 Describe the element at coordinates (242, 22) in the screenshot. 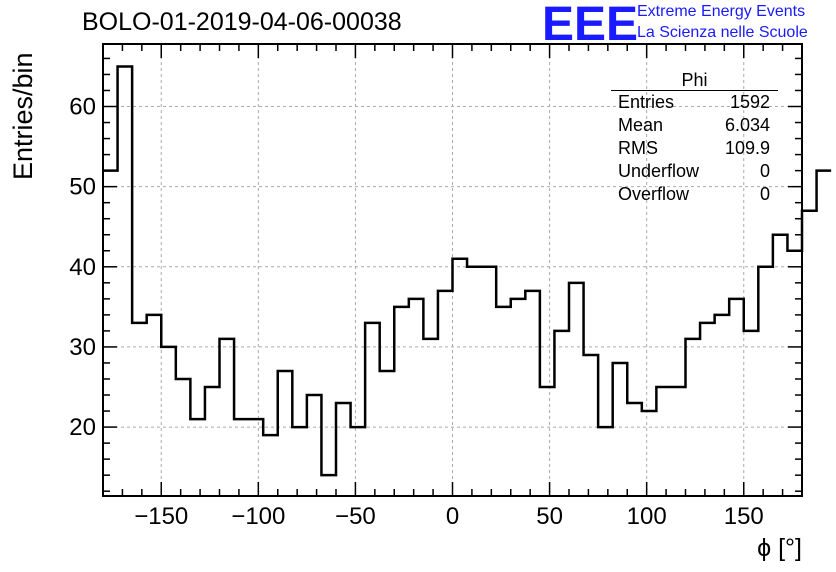

I see `chart-title: BOLO-01-2019-04-06-00038` at that location.